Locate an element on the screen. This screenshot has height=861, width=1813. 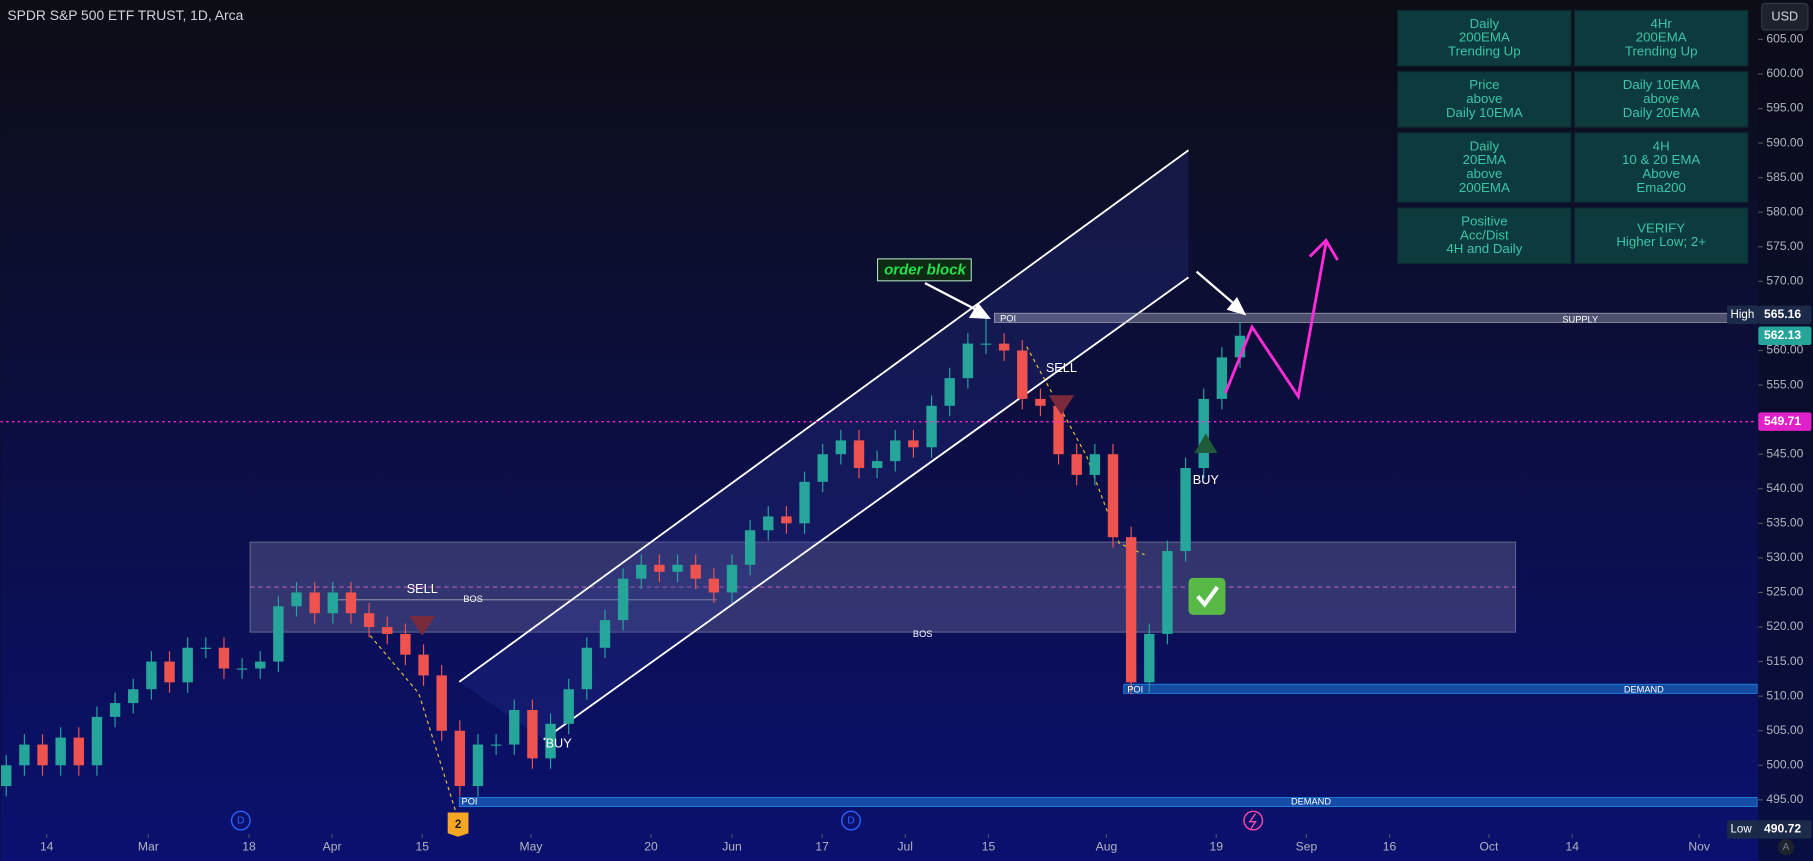
auto-scale-label: A is located at coordinates (1786, 847).